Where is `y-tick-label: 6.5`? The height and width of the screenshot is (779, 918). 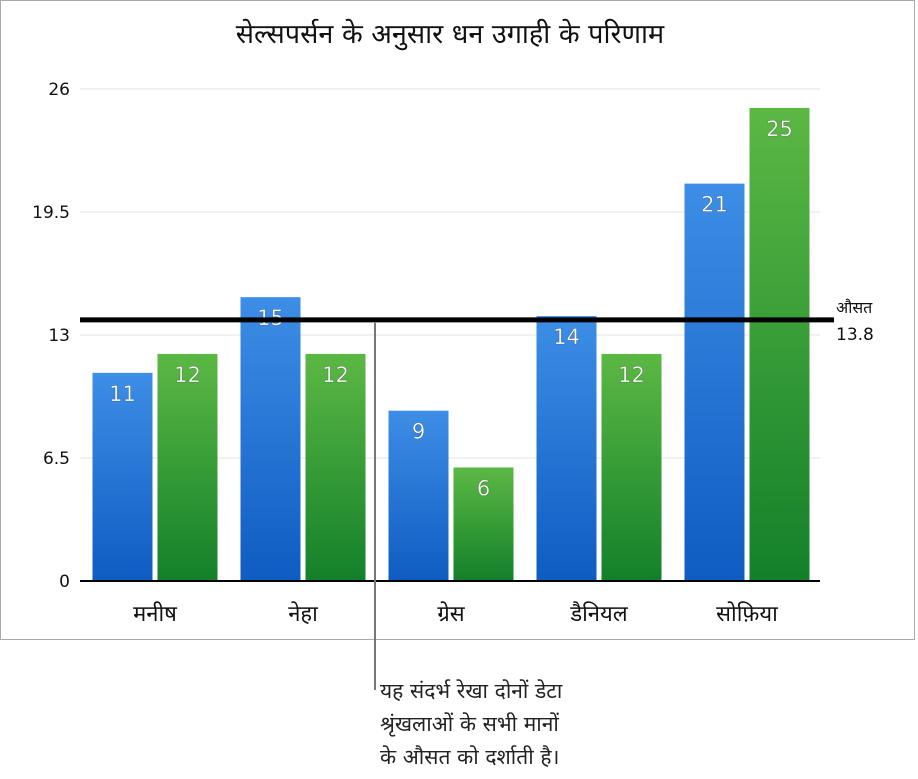
y-tick-label: 6.5 is located at coordinates (56, 459).